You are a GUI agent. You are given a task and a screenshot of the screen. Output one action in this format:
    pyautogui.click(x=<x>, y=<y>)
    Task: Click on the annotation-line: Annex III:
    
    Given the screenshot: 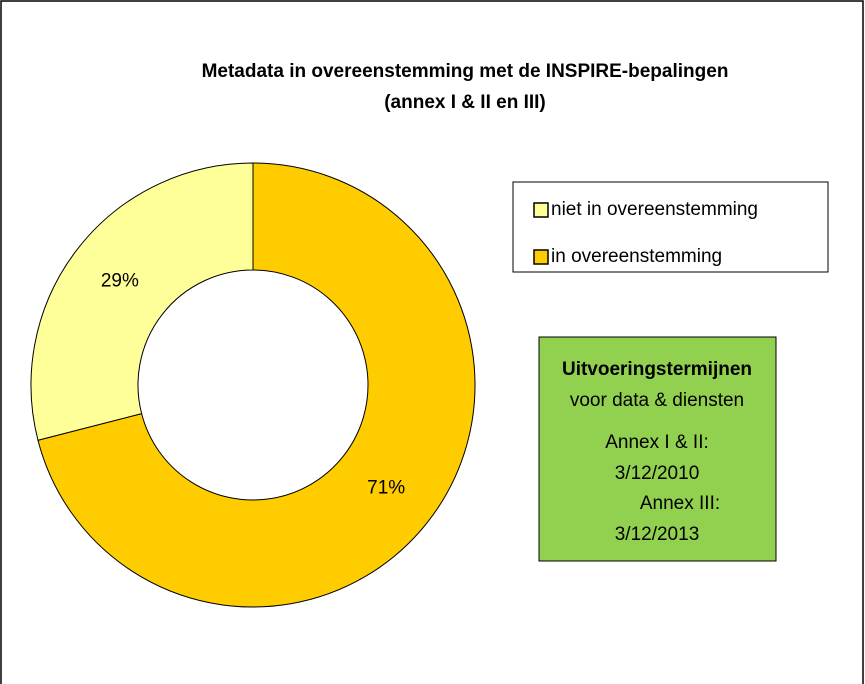 What is the action you would take?
    pyautogui.click(x=680, y=503)
    